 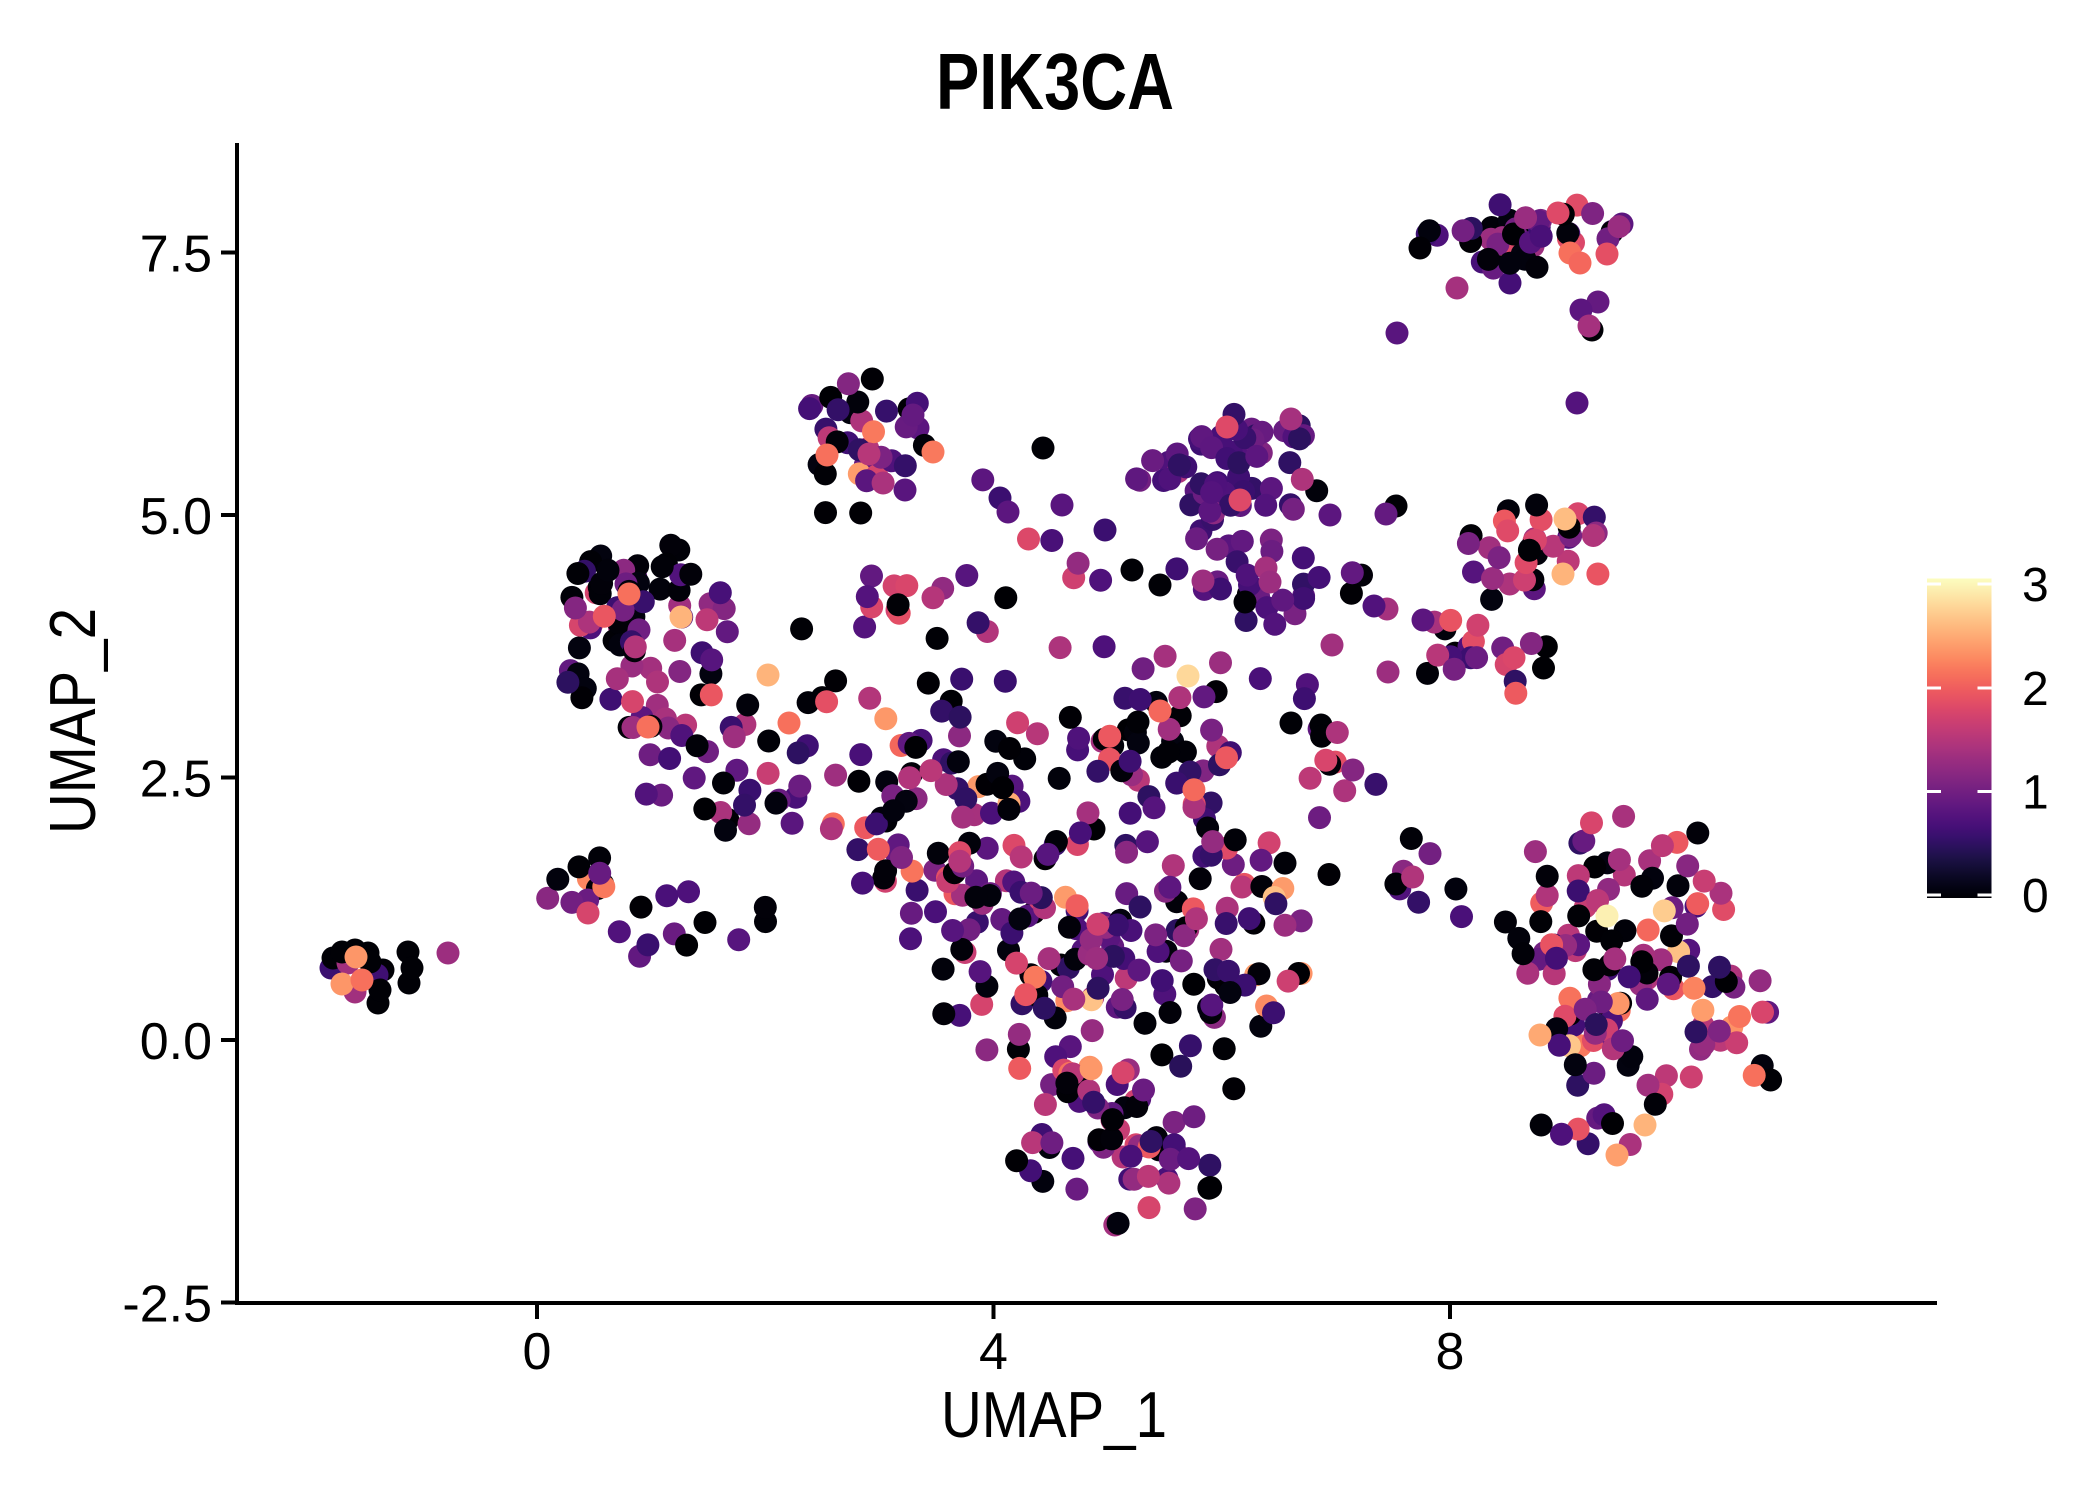 I want to click on svg-text: 1, so click(x=2035, y=793).